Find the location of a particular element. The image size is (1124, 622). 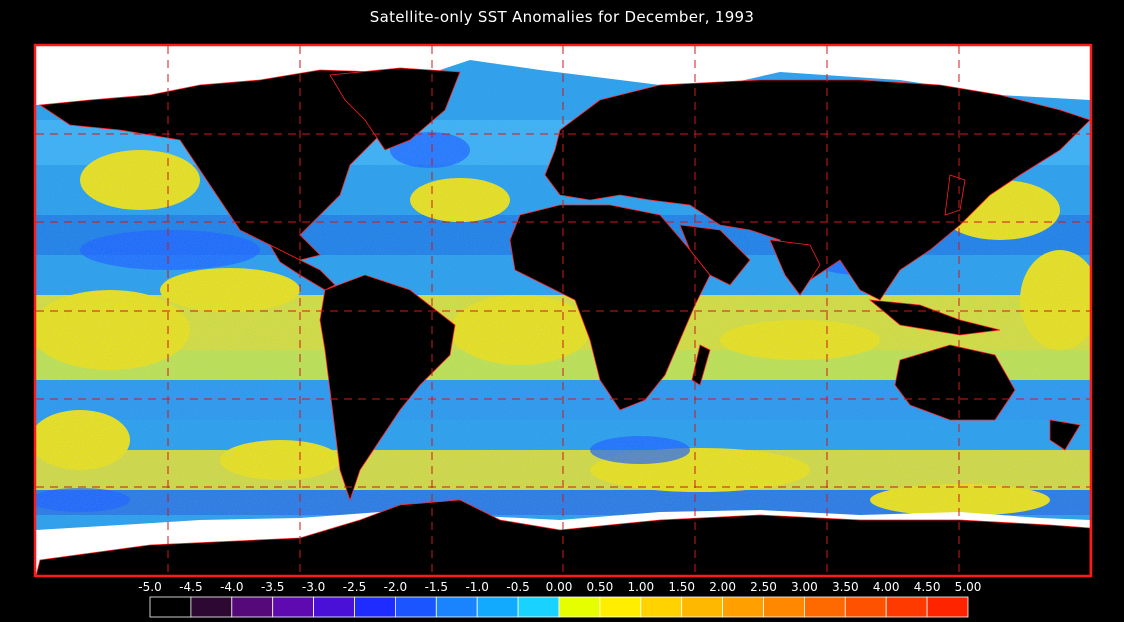

africa is located at coordinates (610, 307).